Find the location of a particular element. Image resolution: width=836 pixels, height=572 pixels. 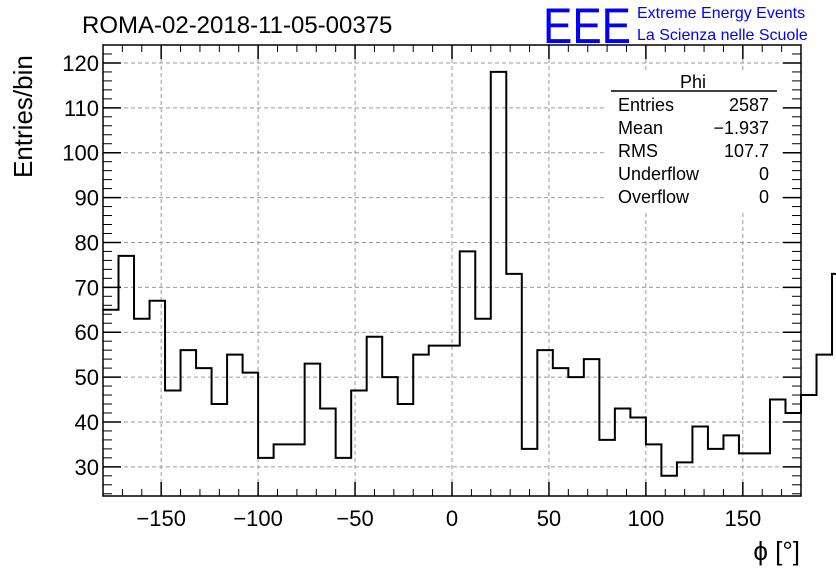

stats-value-mean: −1.937 is located at coordinates (741, 128).